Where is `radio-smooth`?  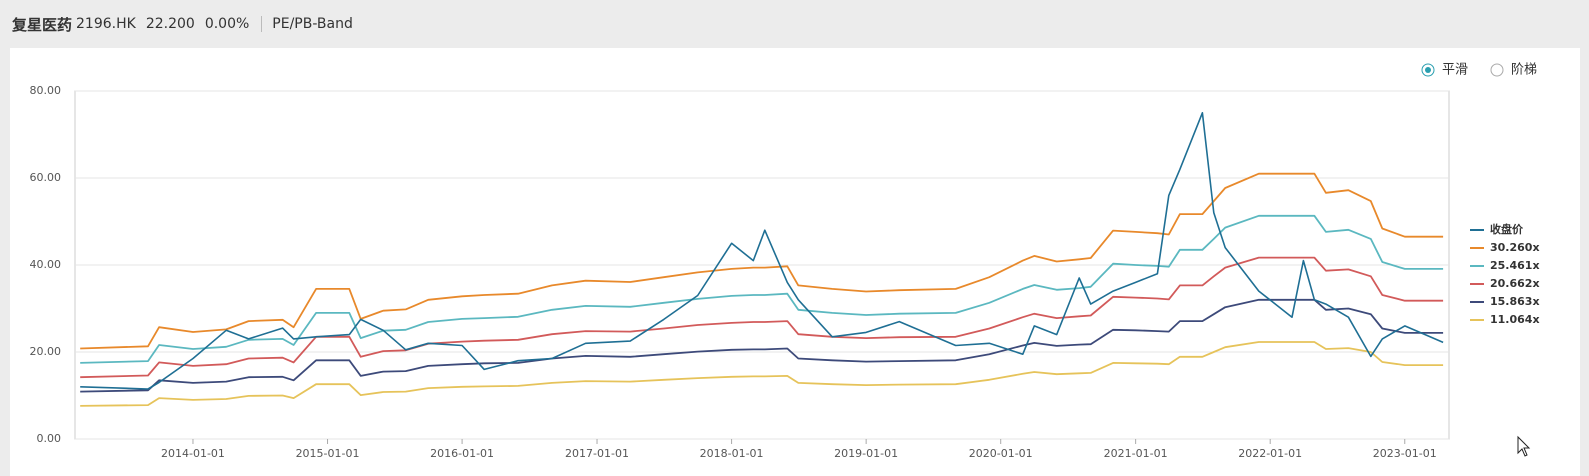
radio-smooth is located at coordinates (1428, 70).